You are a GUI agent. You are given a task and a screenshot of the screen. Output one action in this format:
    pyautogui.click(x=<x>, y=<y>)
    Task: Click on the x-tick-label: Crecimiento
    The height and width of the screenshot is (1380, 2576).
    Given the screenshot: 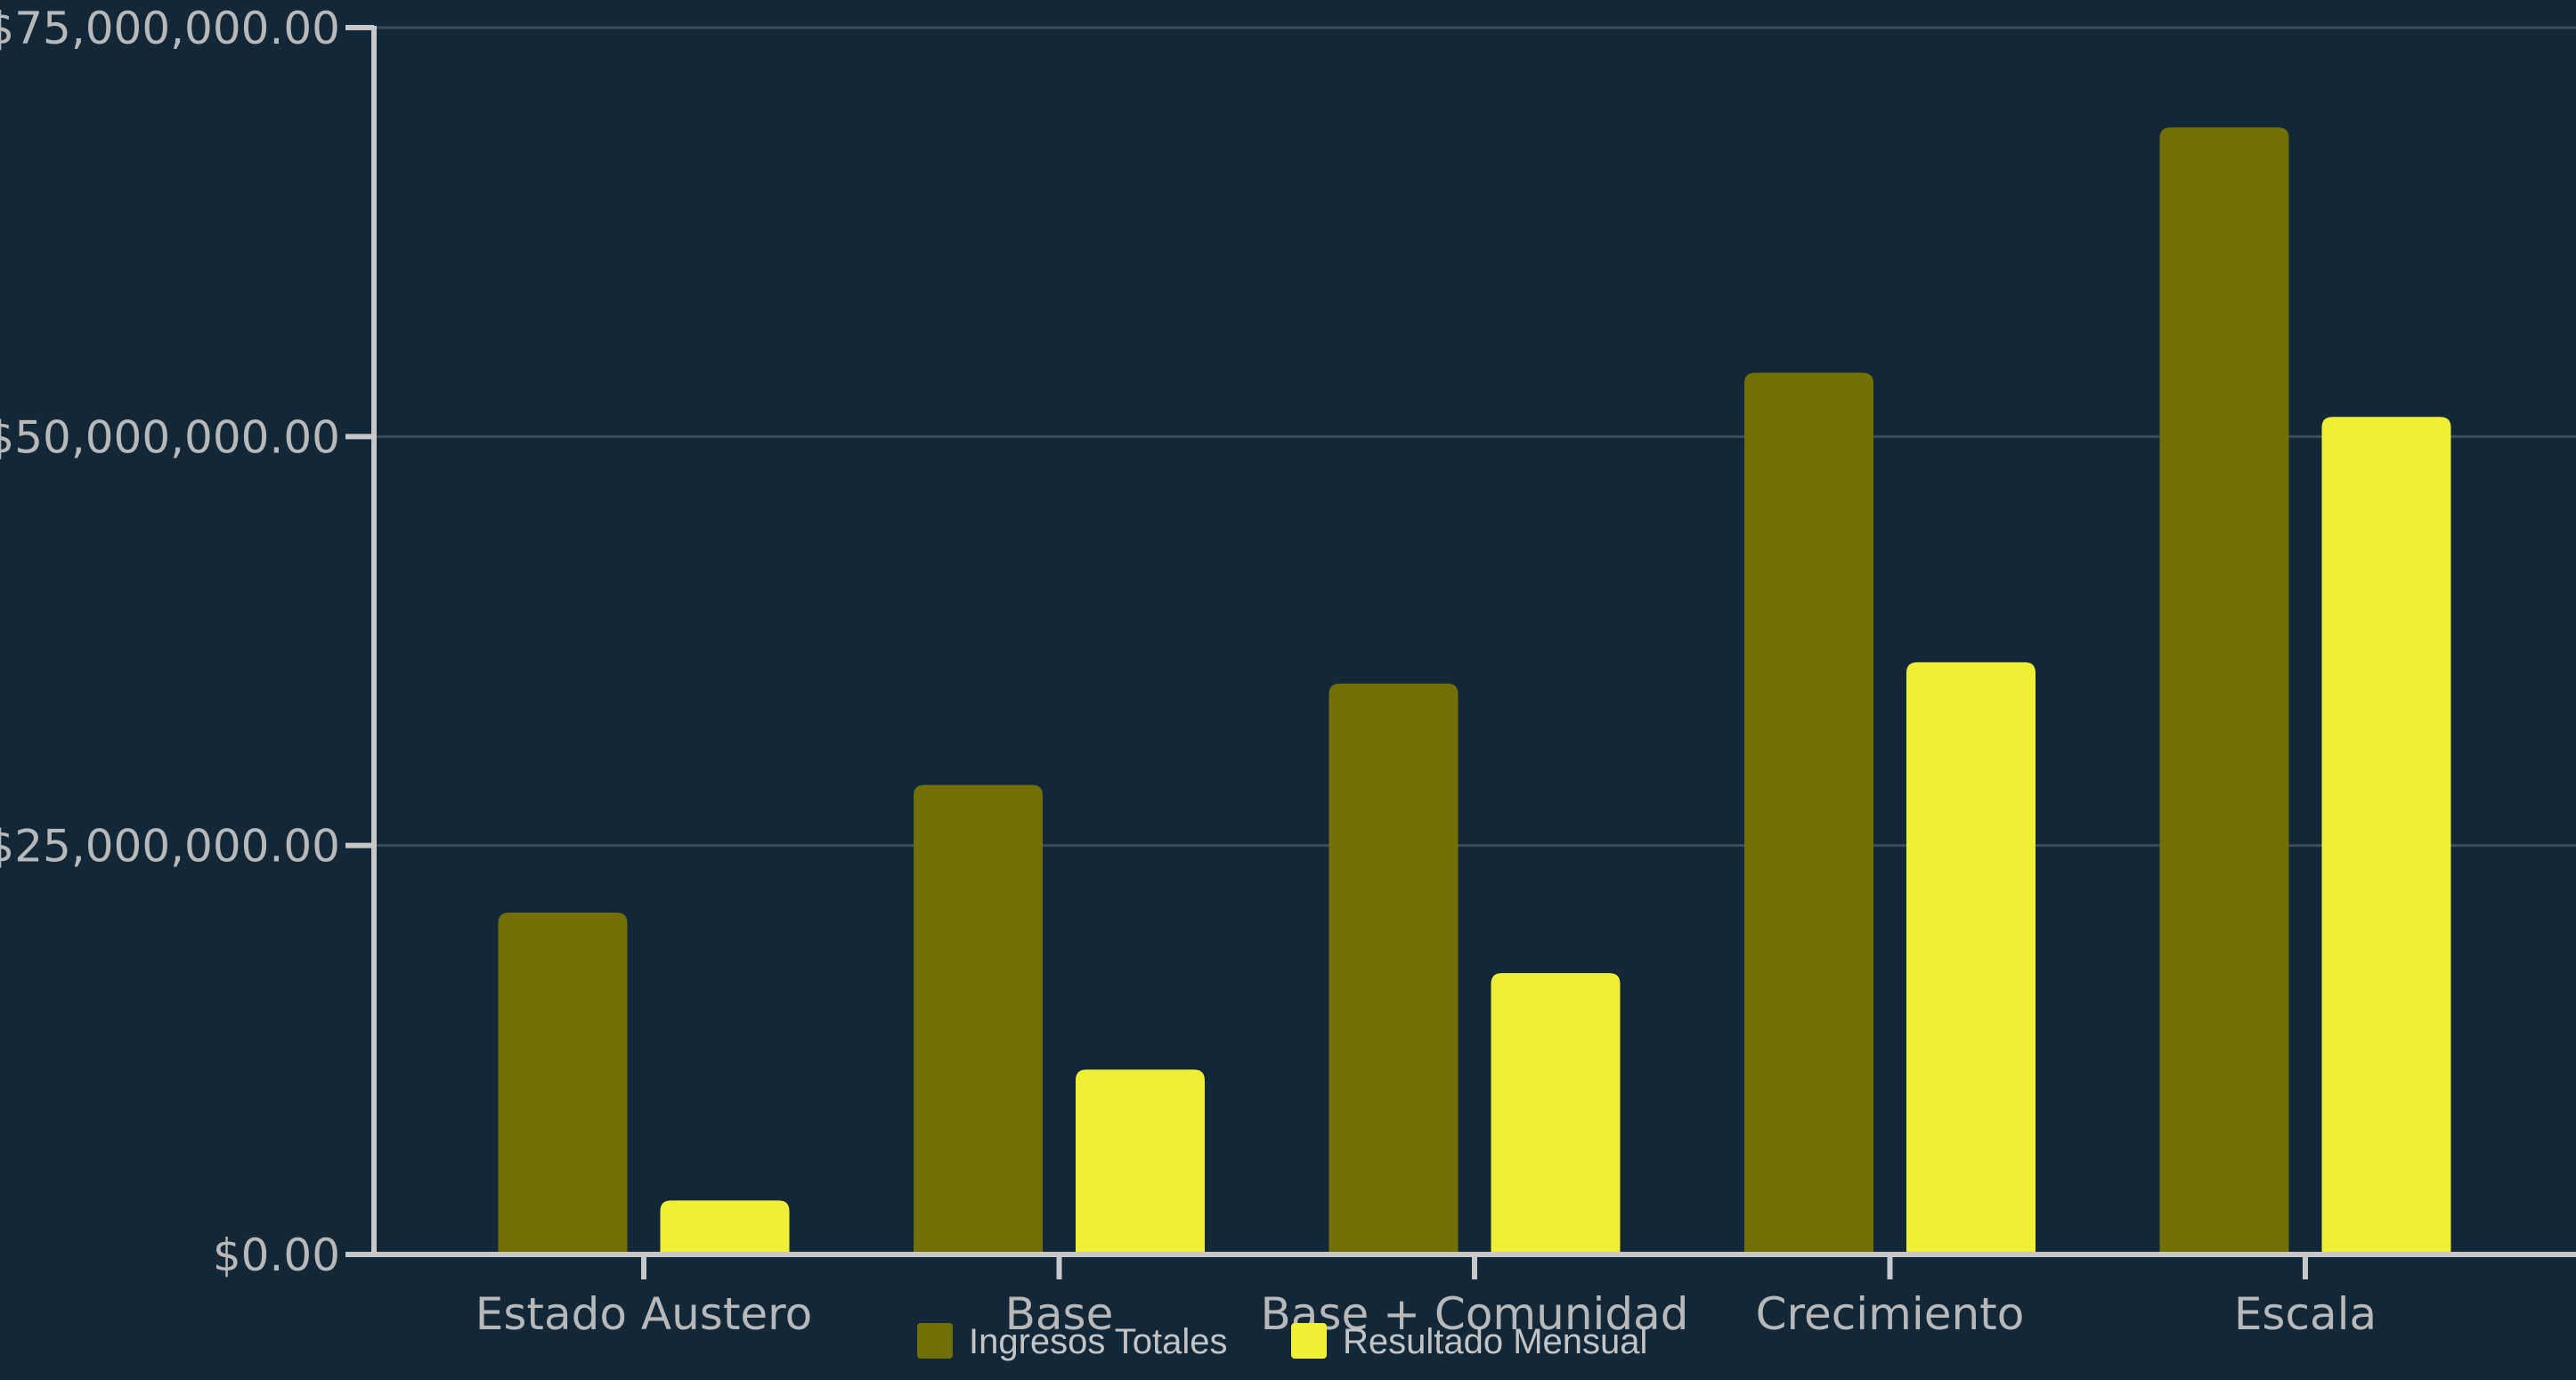 What is the action you would take?
    pyautogui.click(x=1890, y=1314)
    